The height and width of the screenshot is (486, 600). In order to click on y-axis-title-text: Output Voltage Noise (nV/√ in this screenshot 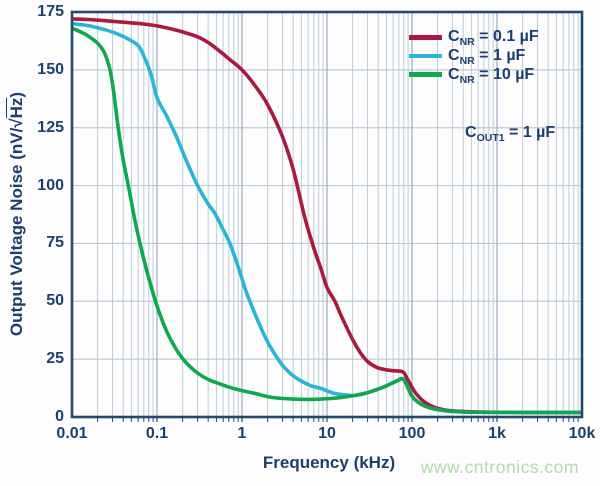, I will do `click(16, 227)`.